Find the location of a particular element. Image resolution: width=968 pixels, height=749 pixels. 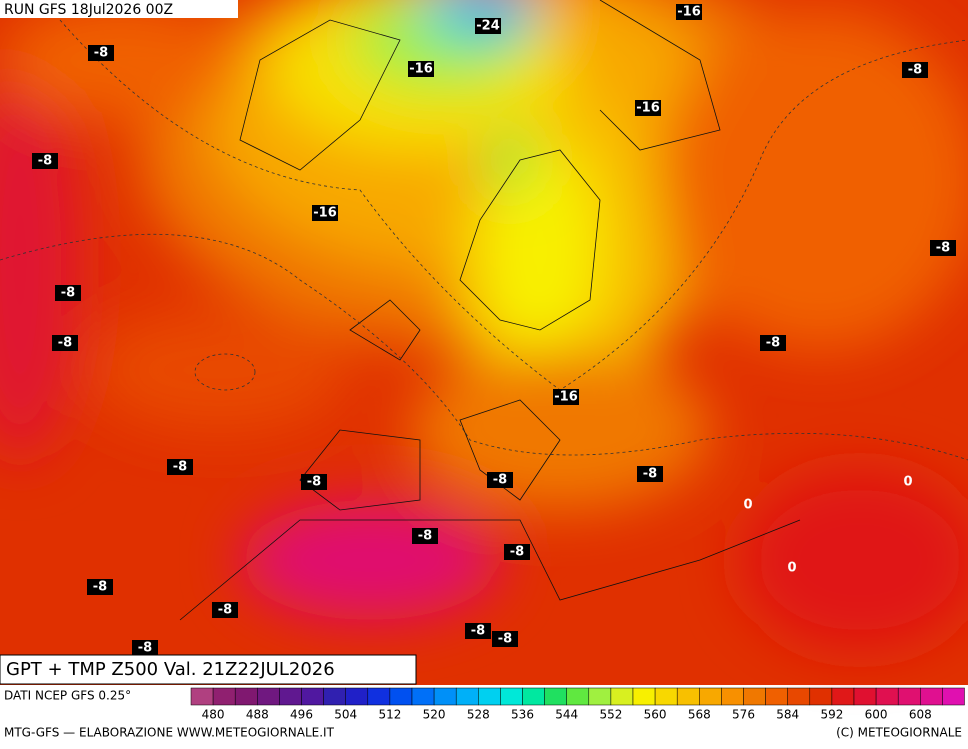

source-label: DATI NCEP GFS 0.25° is located at coordinates (67, 696).